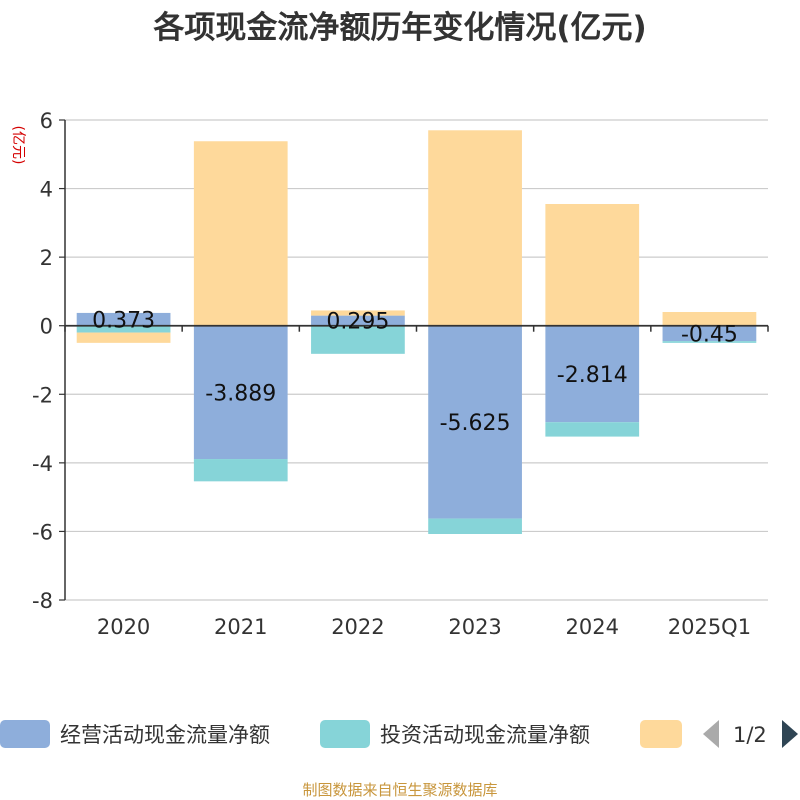  I want to click on data-labels: 0.373 -3.889 0.295 -5.625 -2.814 -0.45, so click(415, 372).